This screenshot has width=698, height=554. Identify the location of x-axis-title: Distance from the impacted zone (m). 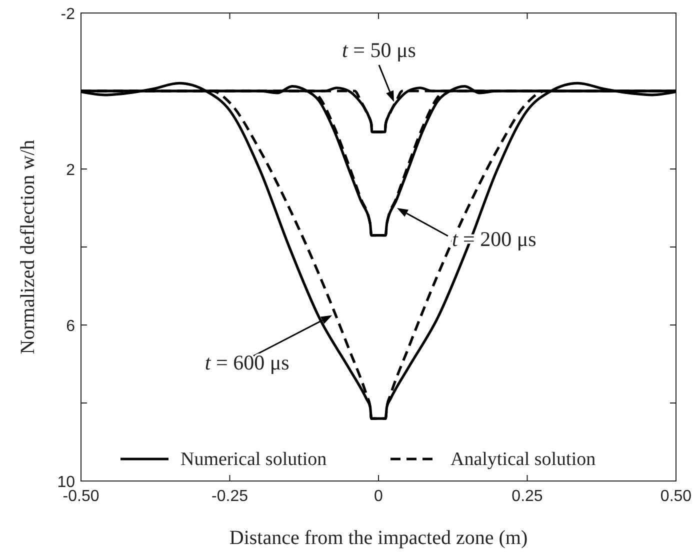
(378, 538).